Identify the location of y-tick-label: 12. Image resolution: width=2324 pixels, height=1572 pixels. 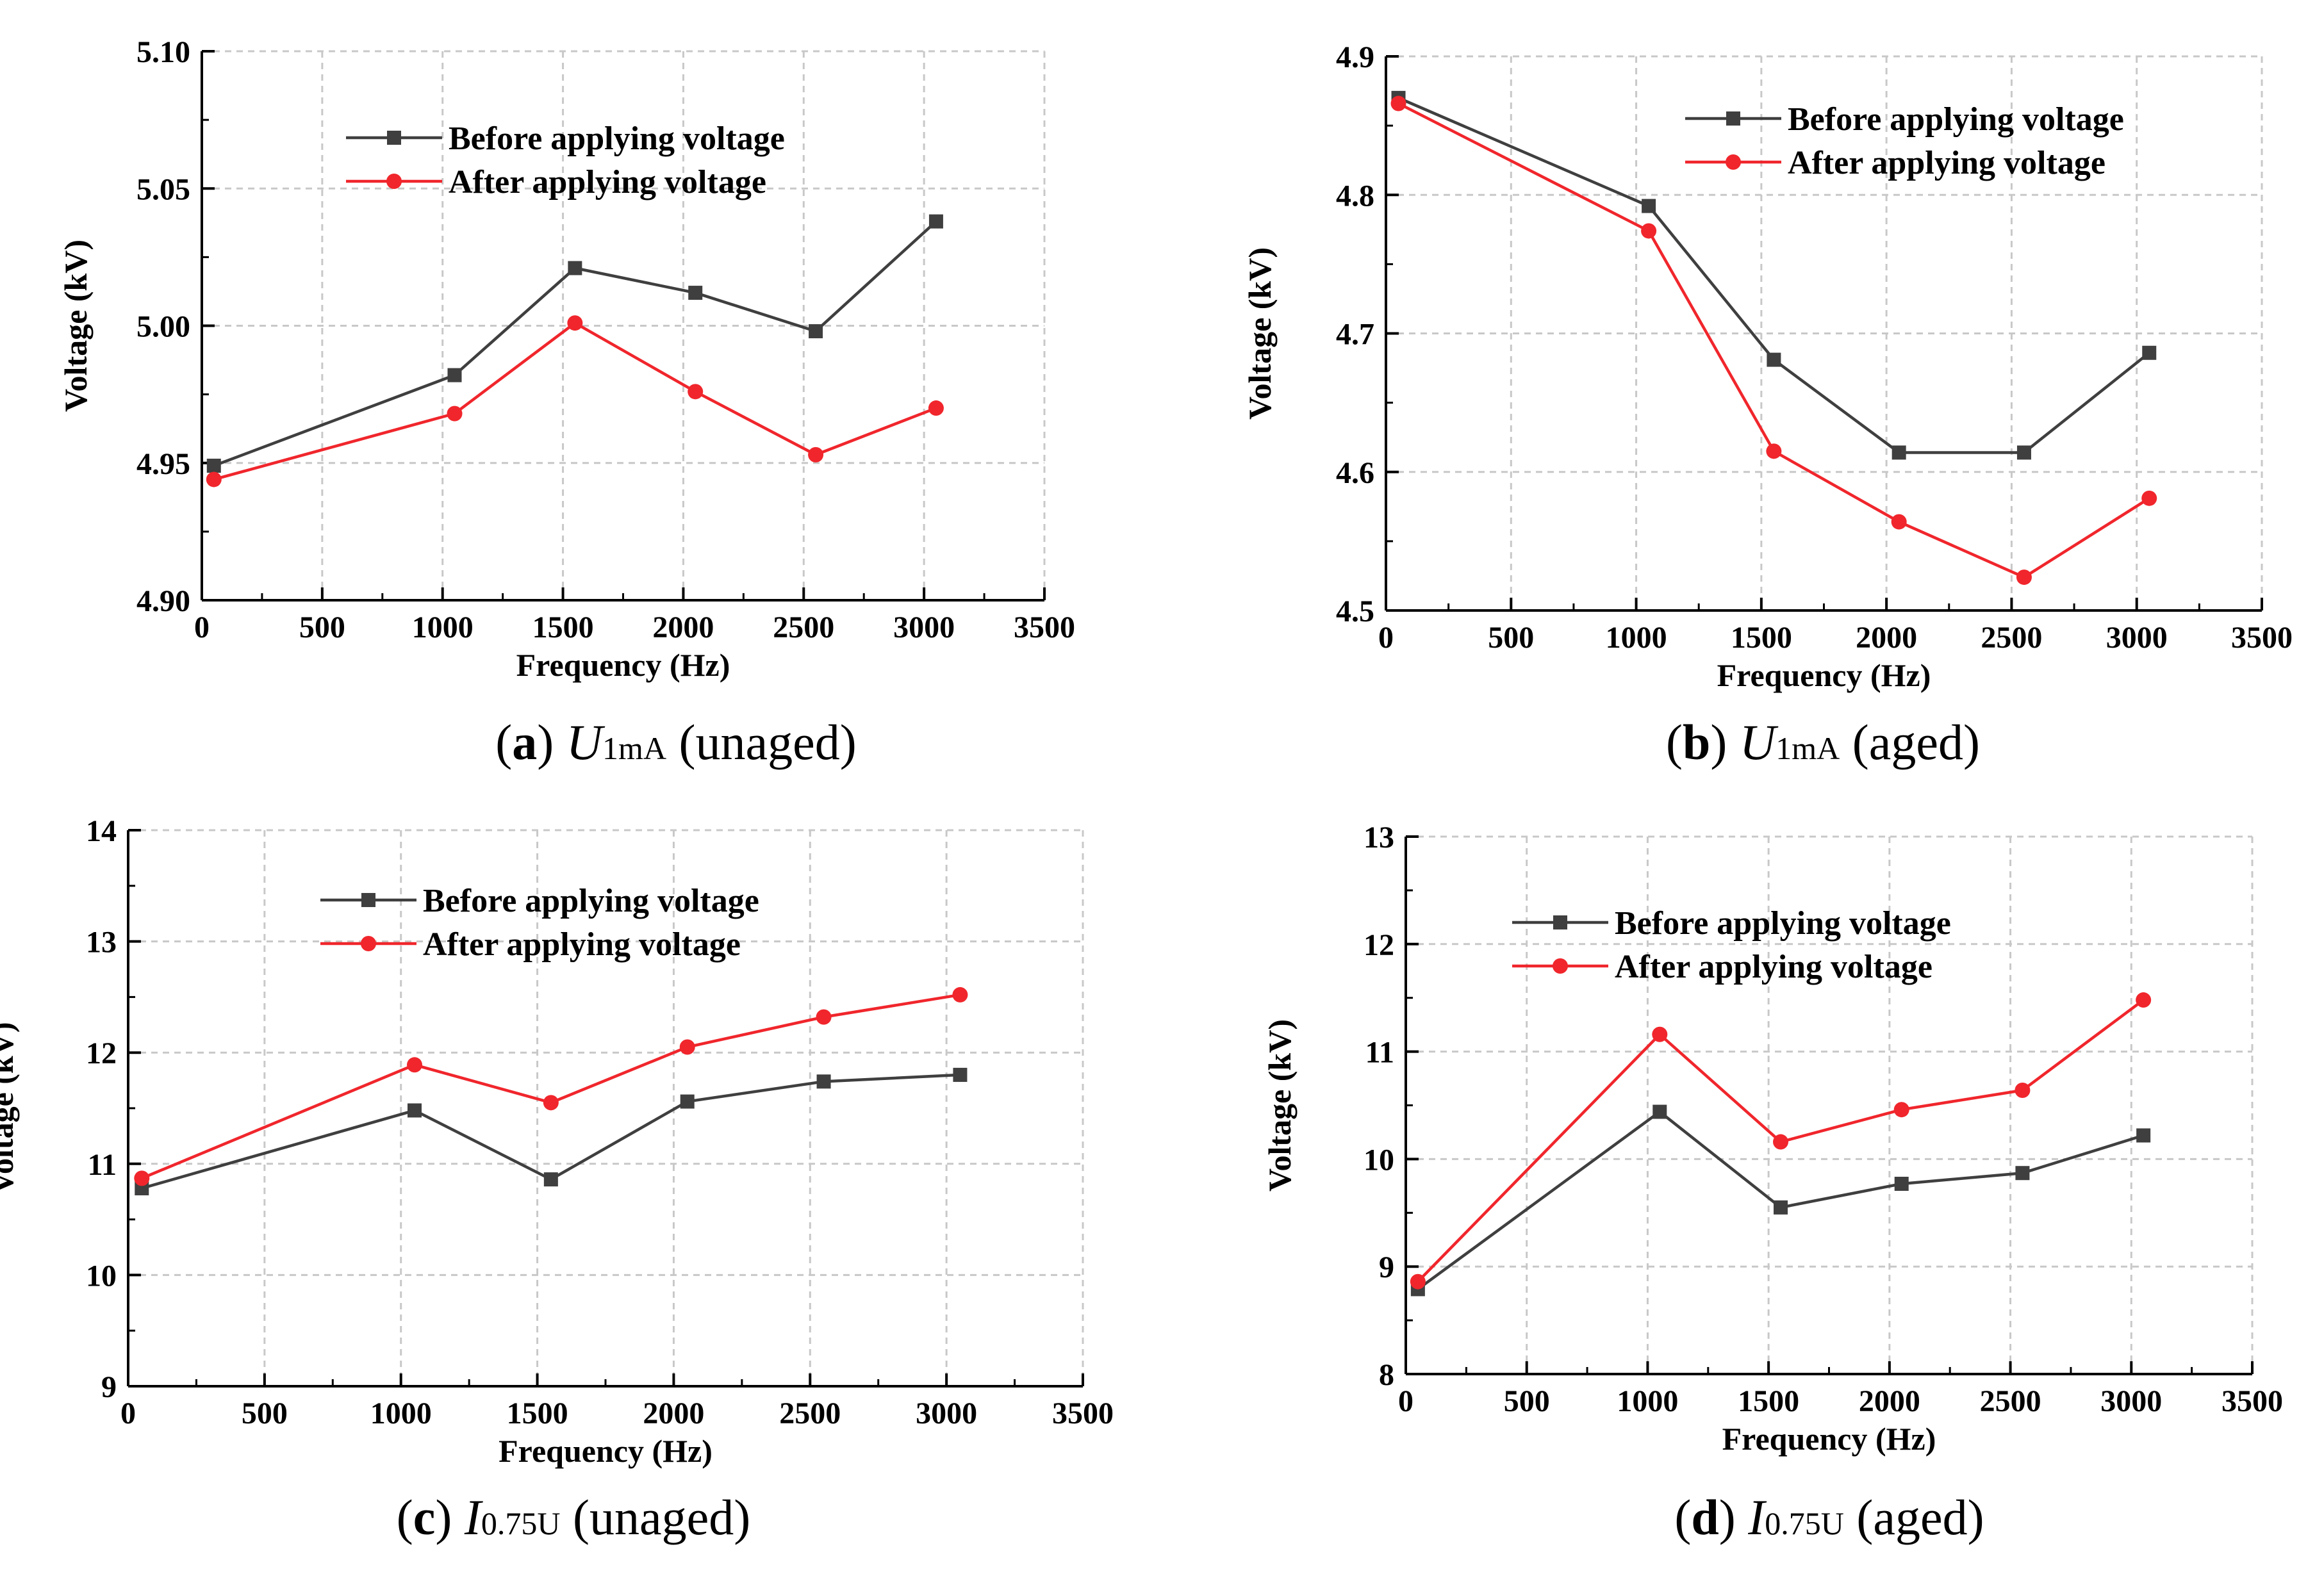
(1379, 945).